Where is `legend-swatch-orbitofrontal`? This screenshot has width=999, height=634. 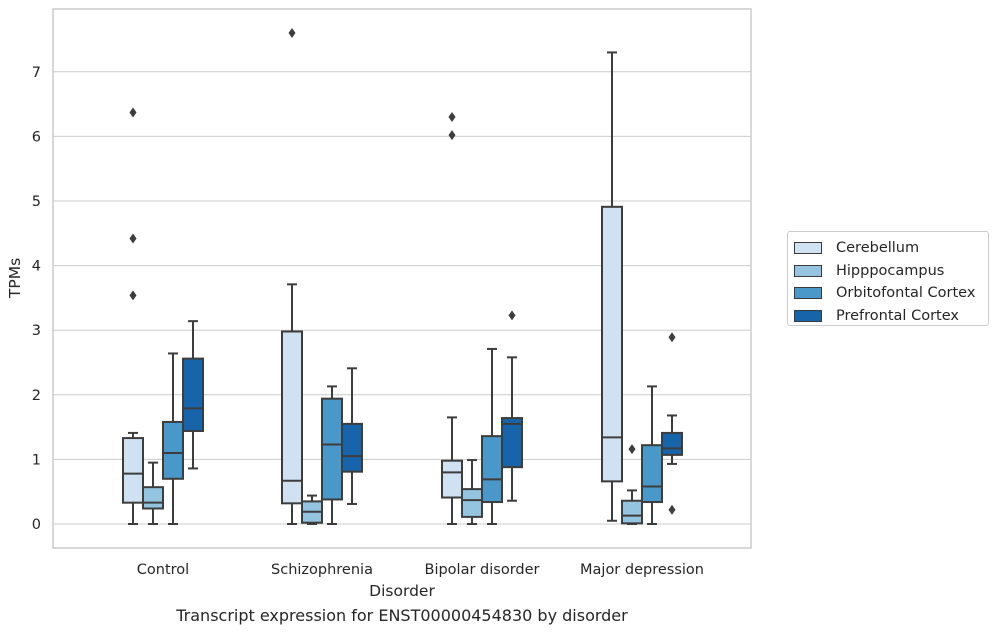
legend-swatch-orbitofrontal is located at coordinates (808, 293).